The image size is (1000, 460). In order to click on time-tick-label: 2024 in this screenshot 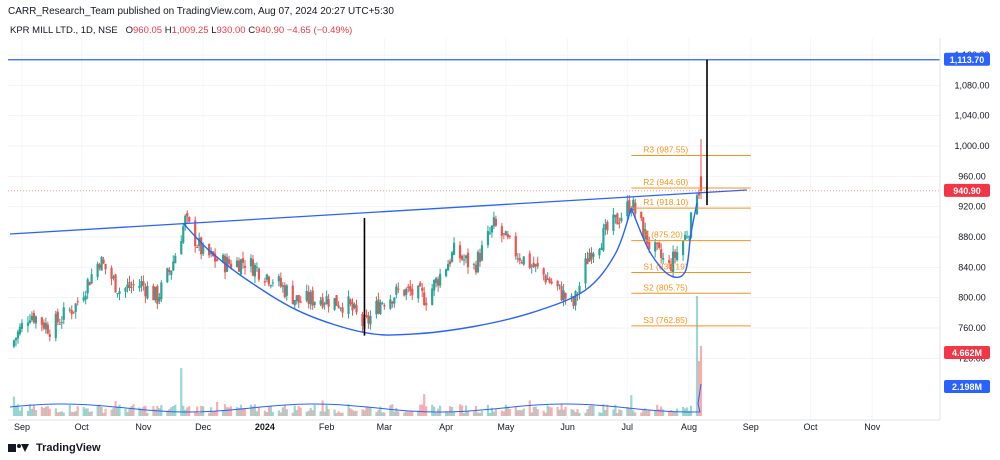, I will do `click(265, 427)`.